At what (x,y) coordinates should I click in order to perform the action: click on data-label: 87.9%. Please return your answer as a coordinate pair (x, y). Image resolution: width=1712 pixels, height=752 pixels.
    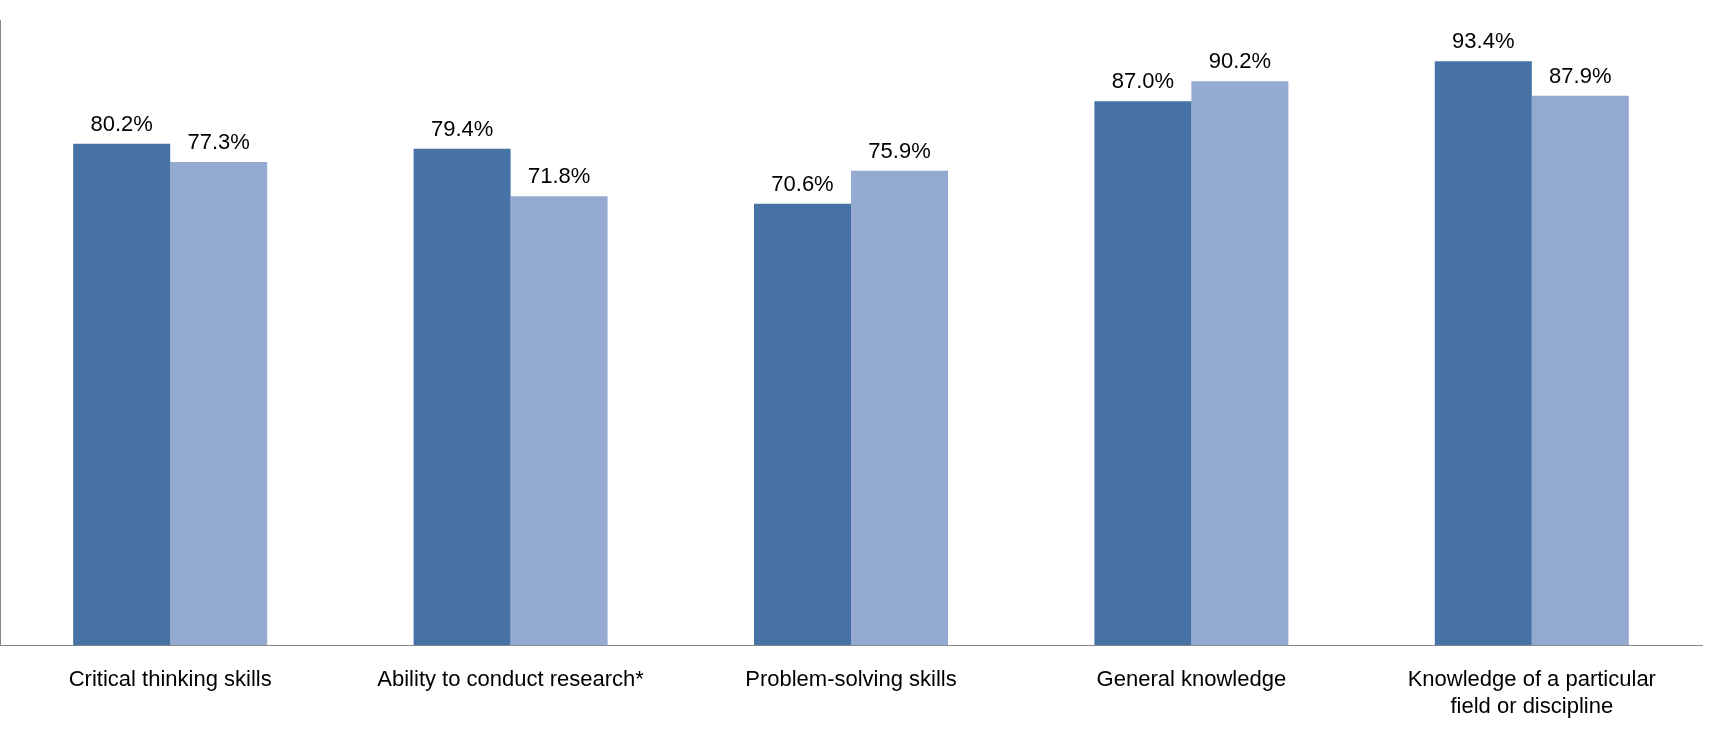
    Looking at the image, I should click on (1580, 75).